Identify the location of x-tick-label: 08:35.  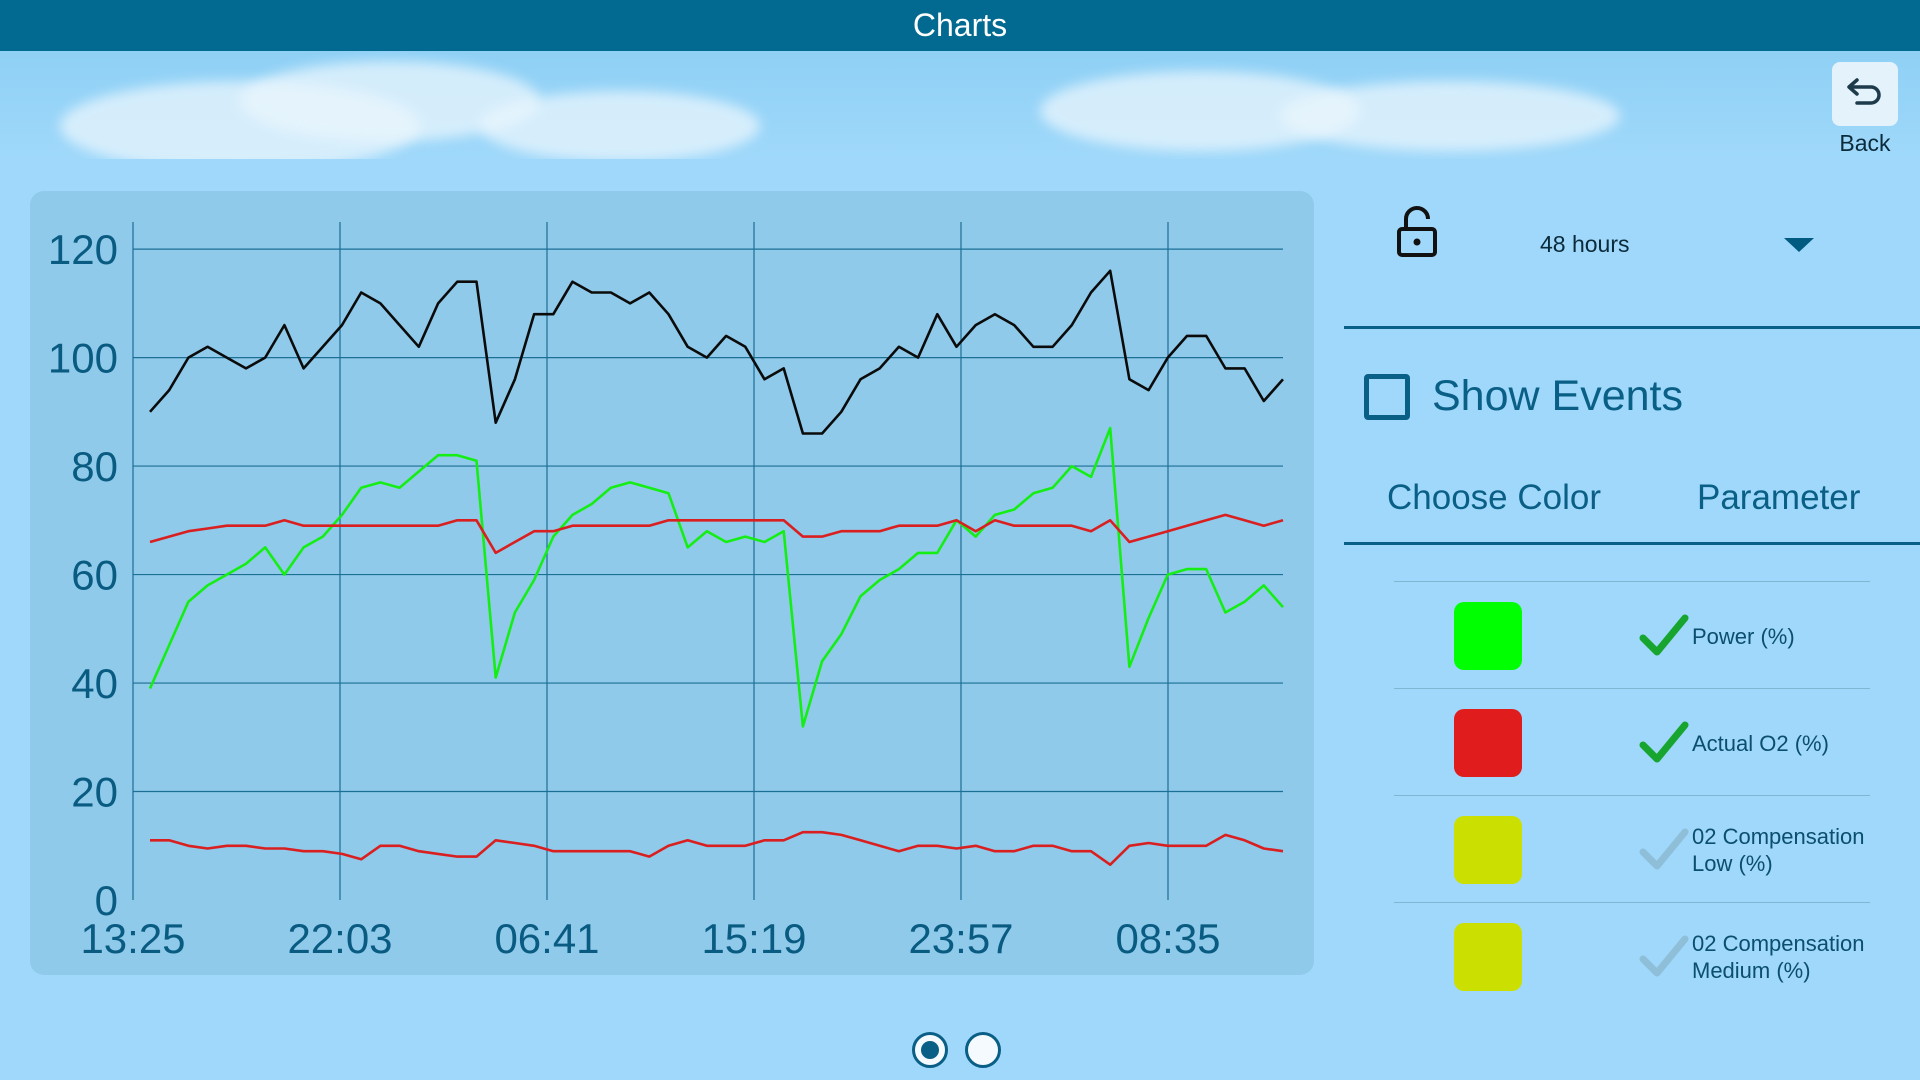
(1167, 938).